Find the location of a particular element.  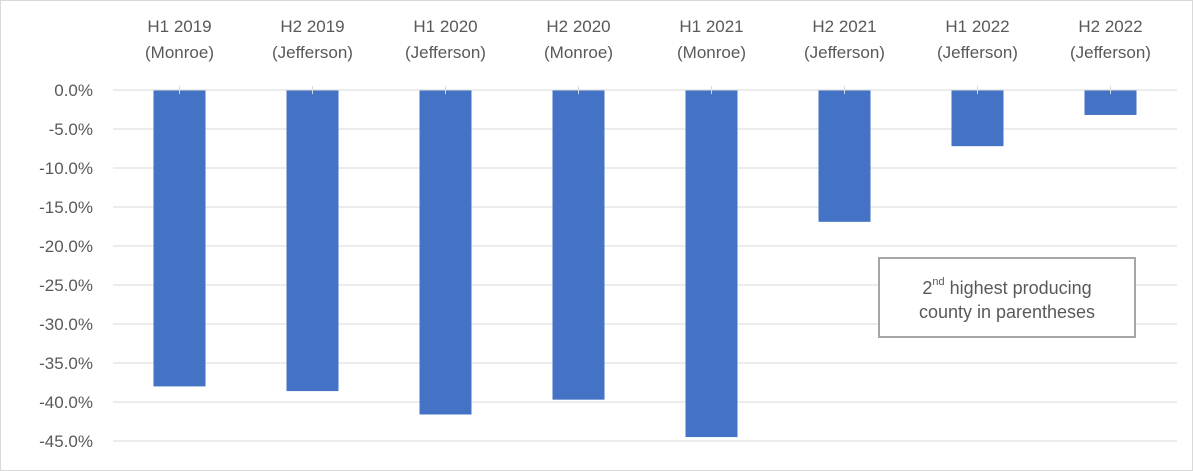

y-tick-label: -30.0% is located at coordinates (66, 324).